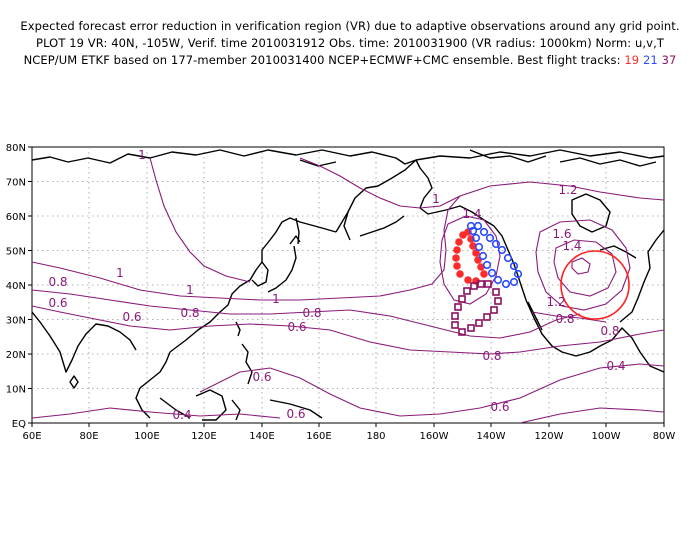 This screenshot has height=540, width=700. Describe the element at coordinates (650, 60) in the screenshot. I see `track-21-label: 21` at that location.